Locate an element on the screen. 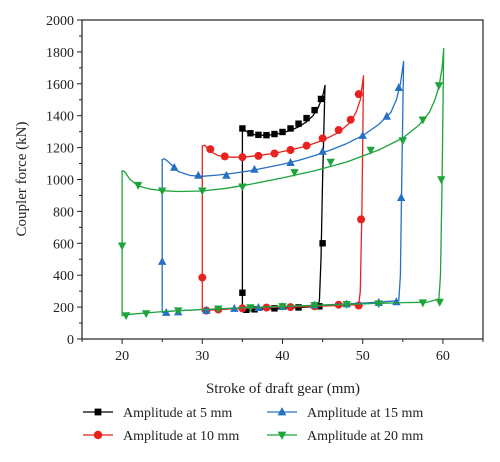 This screenshot has width=500, height=462. y-tick-label: 1000 is located at coordinates (60, 181).